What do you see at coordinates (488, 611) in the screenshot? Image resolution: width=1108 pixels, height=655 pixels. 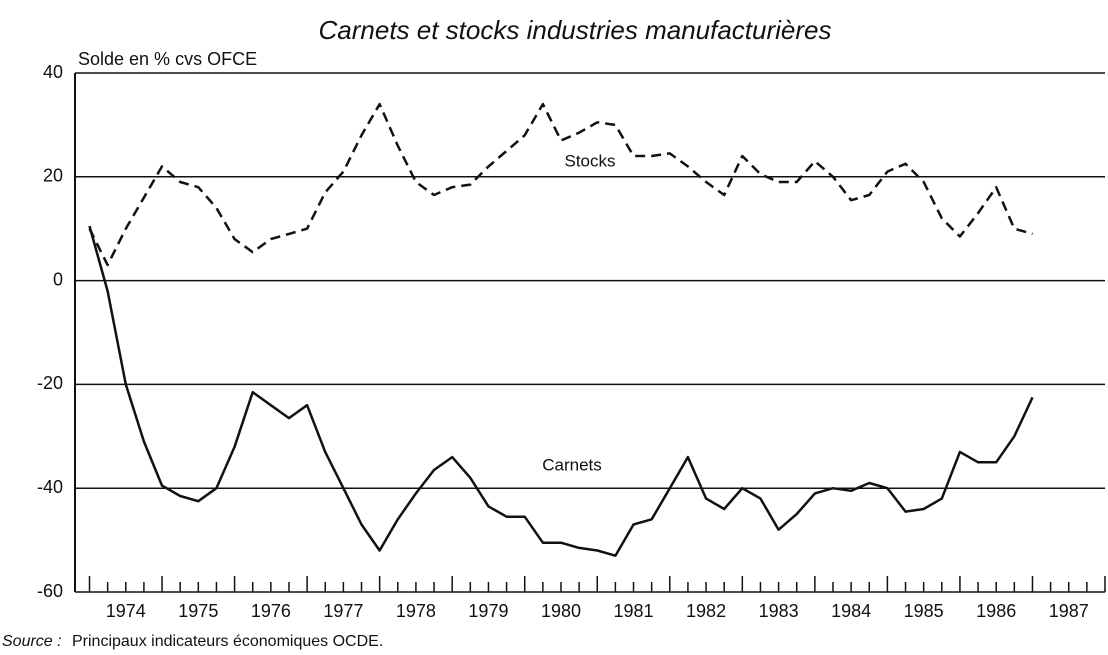 I see `x-tick-label: 1979` at bounding box center [488, 611].